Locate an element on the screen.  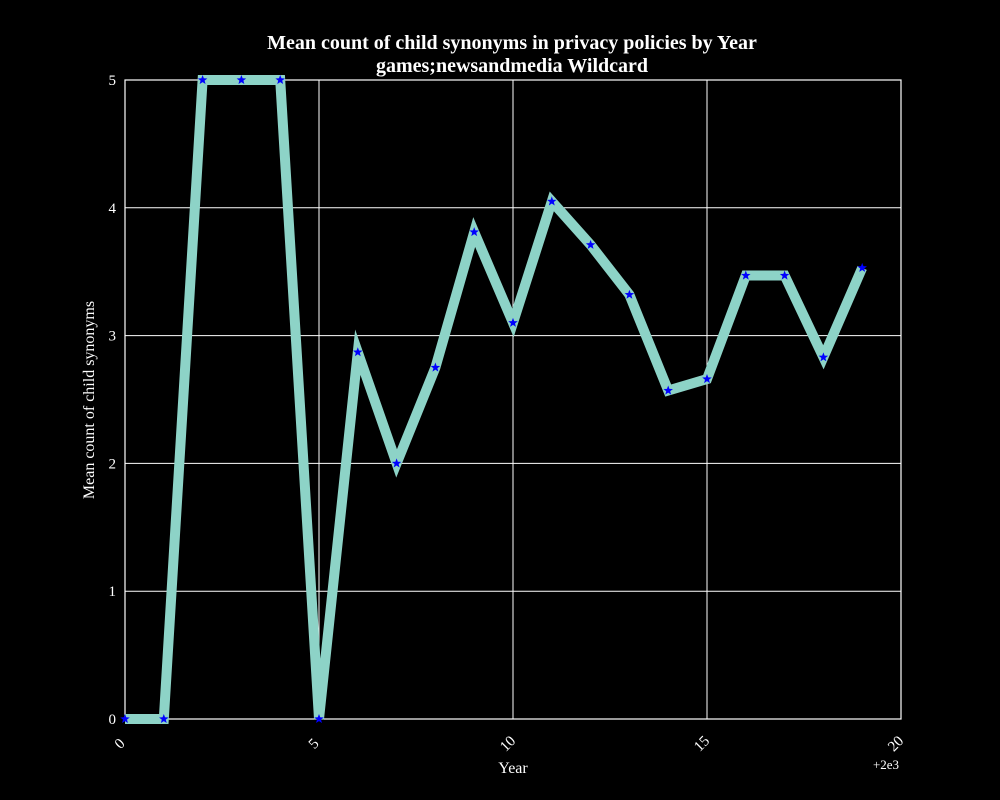
chart-subtitle: games;newsandmedia Wildcard is located at coordinates (512, 66).